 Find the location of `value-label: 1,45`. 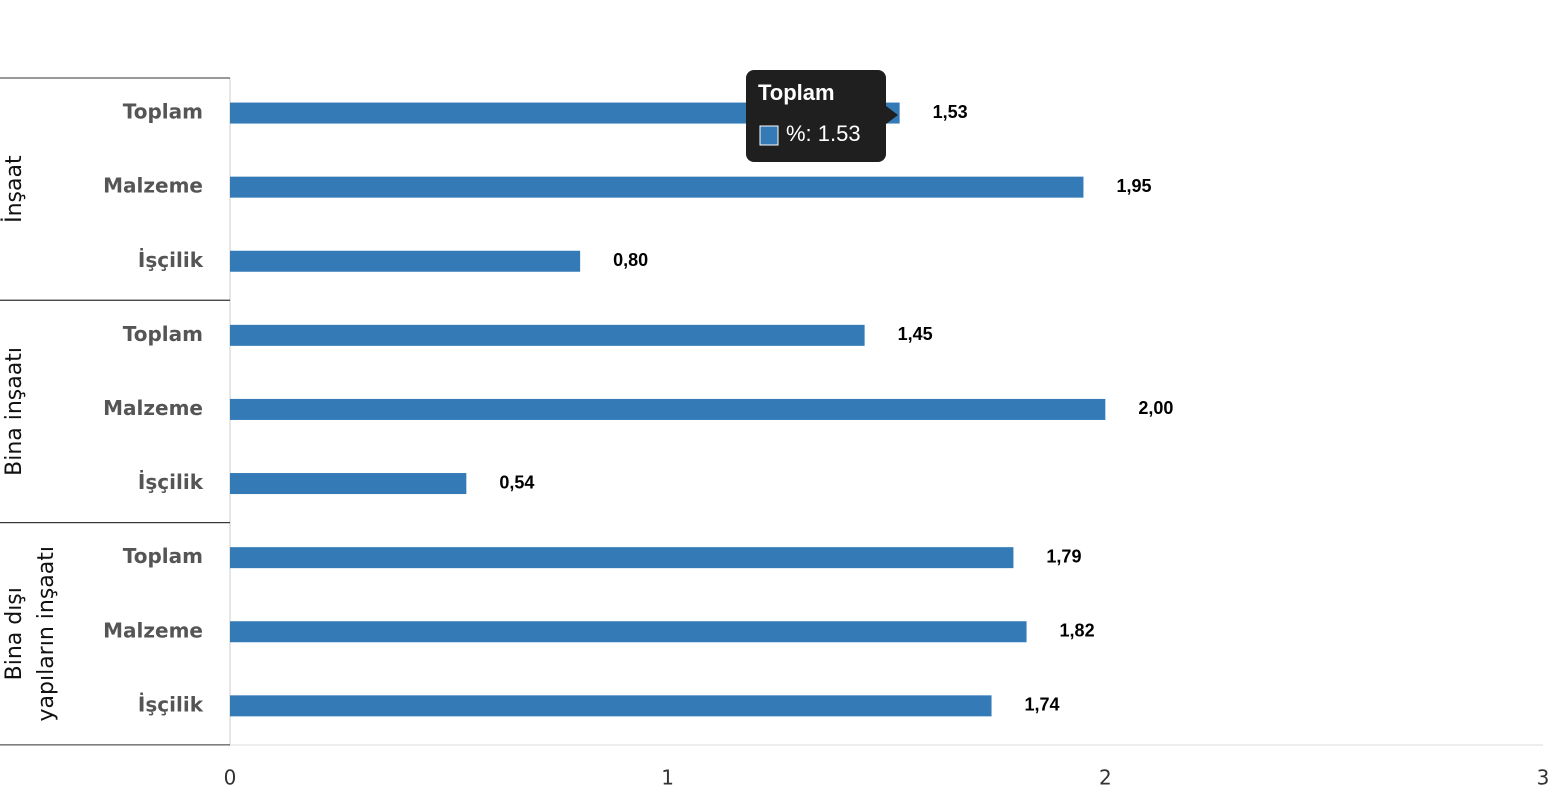

value-label: 1,45 is located at coordinates (915, 334).